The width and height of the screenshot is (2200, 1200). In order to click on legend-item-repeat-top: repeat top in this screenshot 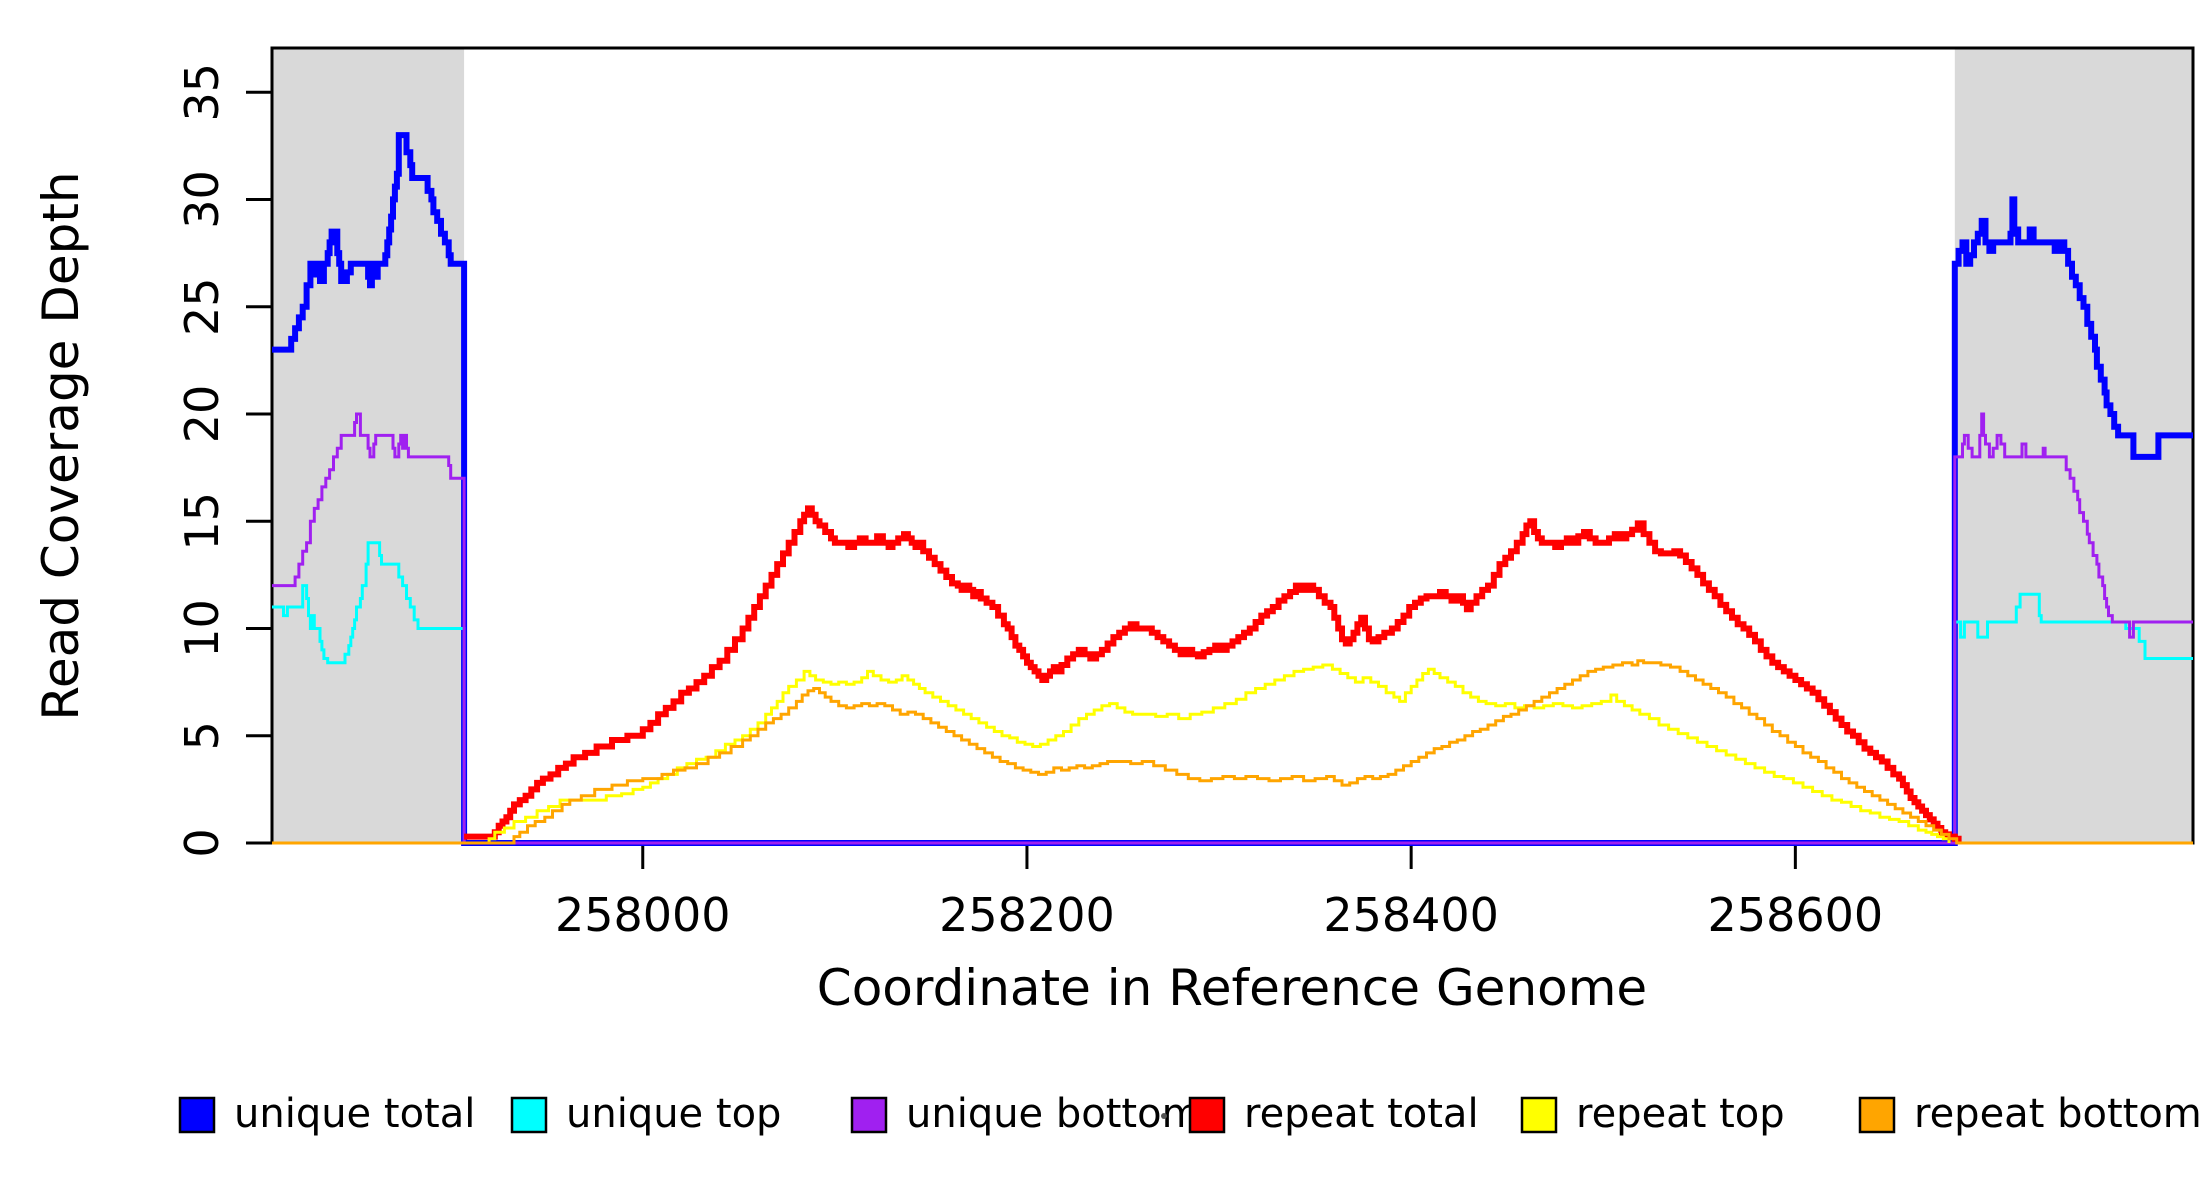, I will do `click(1652, 1114)`.